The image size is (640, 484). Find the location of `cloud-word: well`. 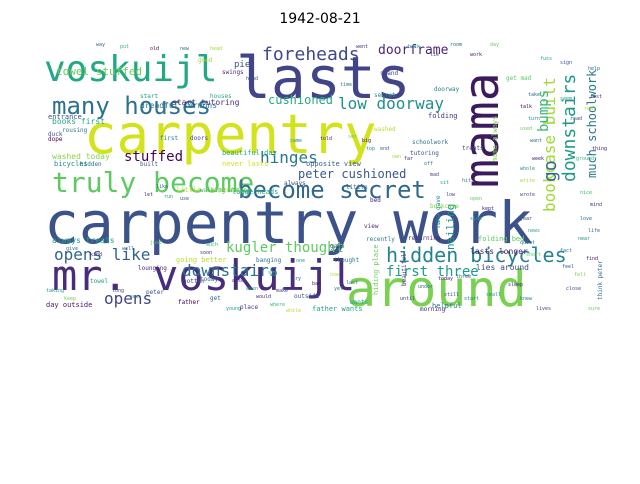

cloud-word: well is located at coordinates (128, 249).